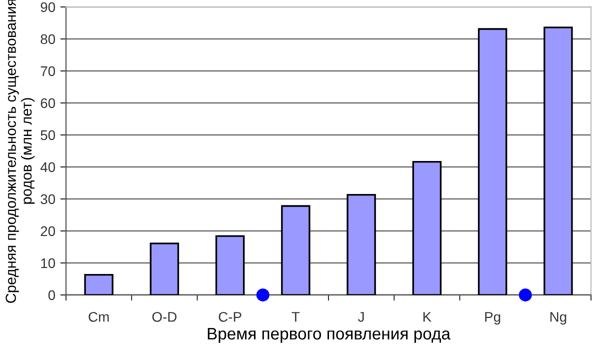 The width and height of the screenshot is (600, 347). Describe the element at coordinates (558, 318) in the screenshot. I see `x-tick-label: Ng` at that location.